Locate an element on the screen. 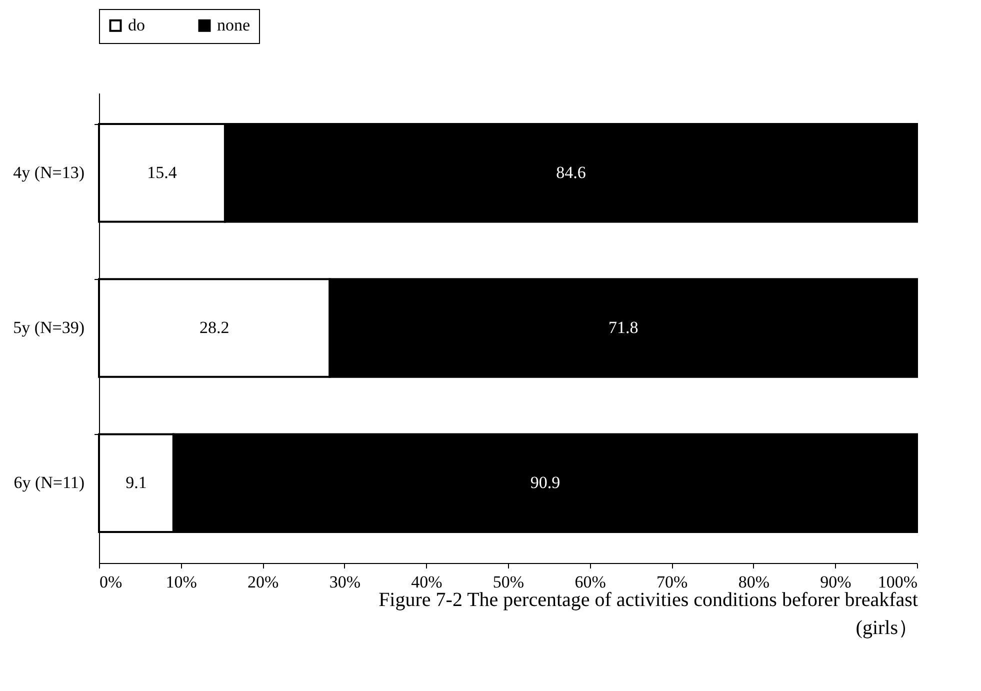  x-tick-label: 60% is located at coordinates (590, 582).